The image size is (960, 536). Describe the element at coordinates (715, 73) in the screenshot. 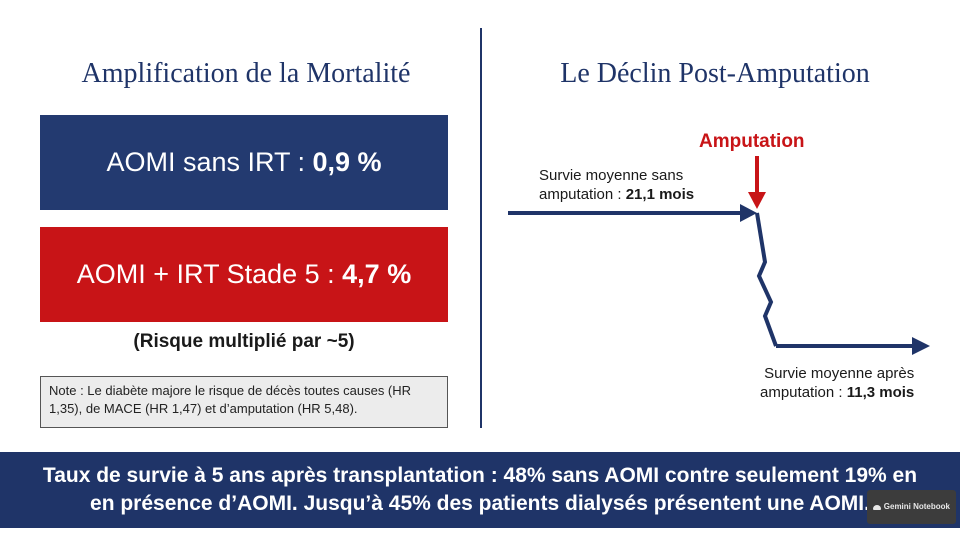

I see `right-panel-title: Le Déclin Post-Amputation` at that location.